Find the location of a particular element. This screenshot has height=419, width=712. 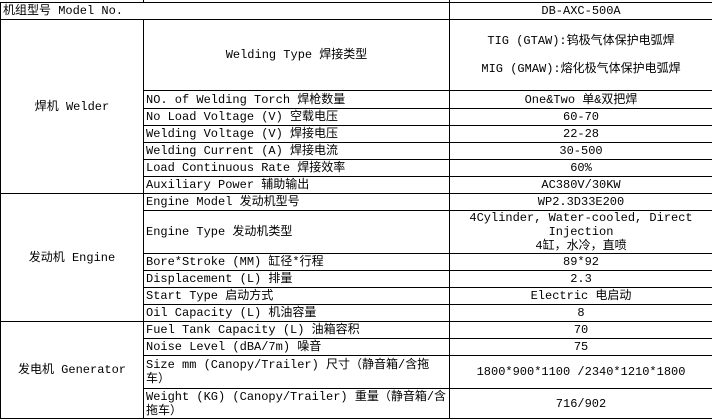

spec-label: Oil Capacity (L) 机油容量 is located at coordinates (296, 313).